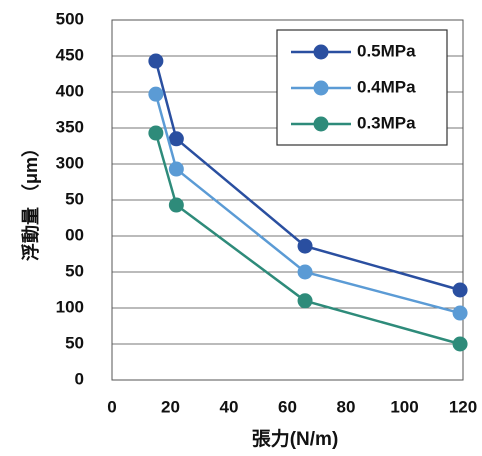 The height and width of the screenshot is (456, 482). I want to click on y-tick-label: 350, so click(70, 126).